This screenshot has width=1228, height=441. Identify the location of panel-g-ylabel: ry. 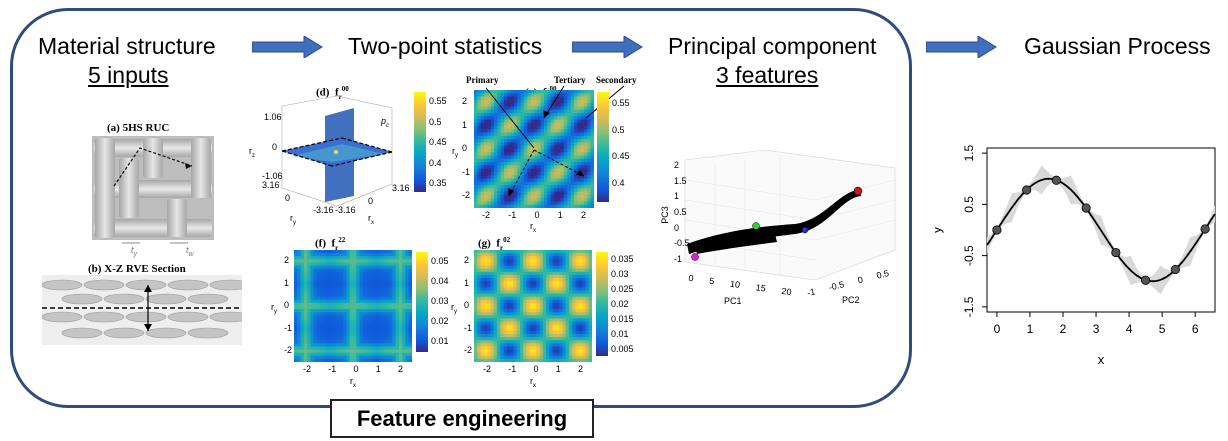
(454, 308).